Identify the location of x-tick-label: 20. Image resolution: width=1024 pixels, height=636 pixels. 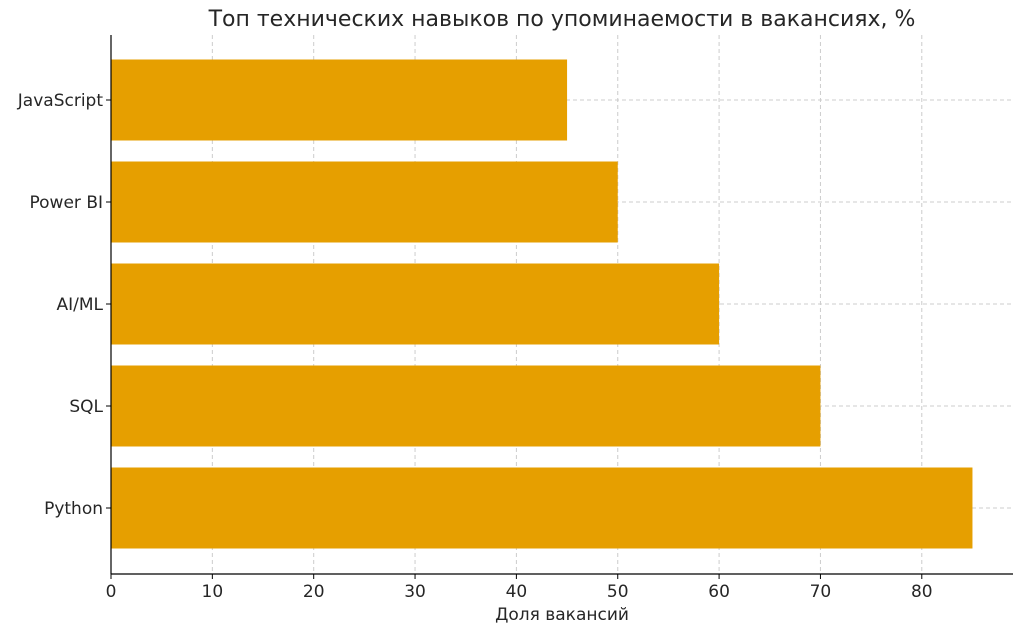
(314, 592).